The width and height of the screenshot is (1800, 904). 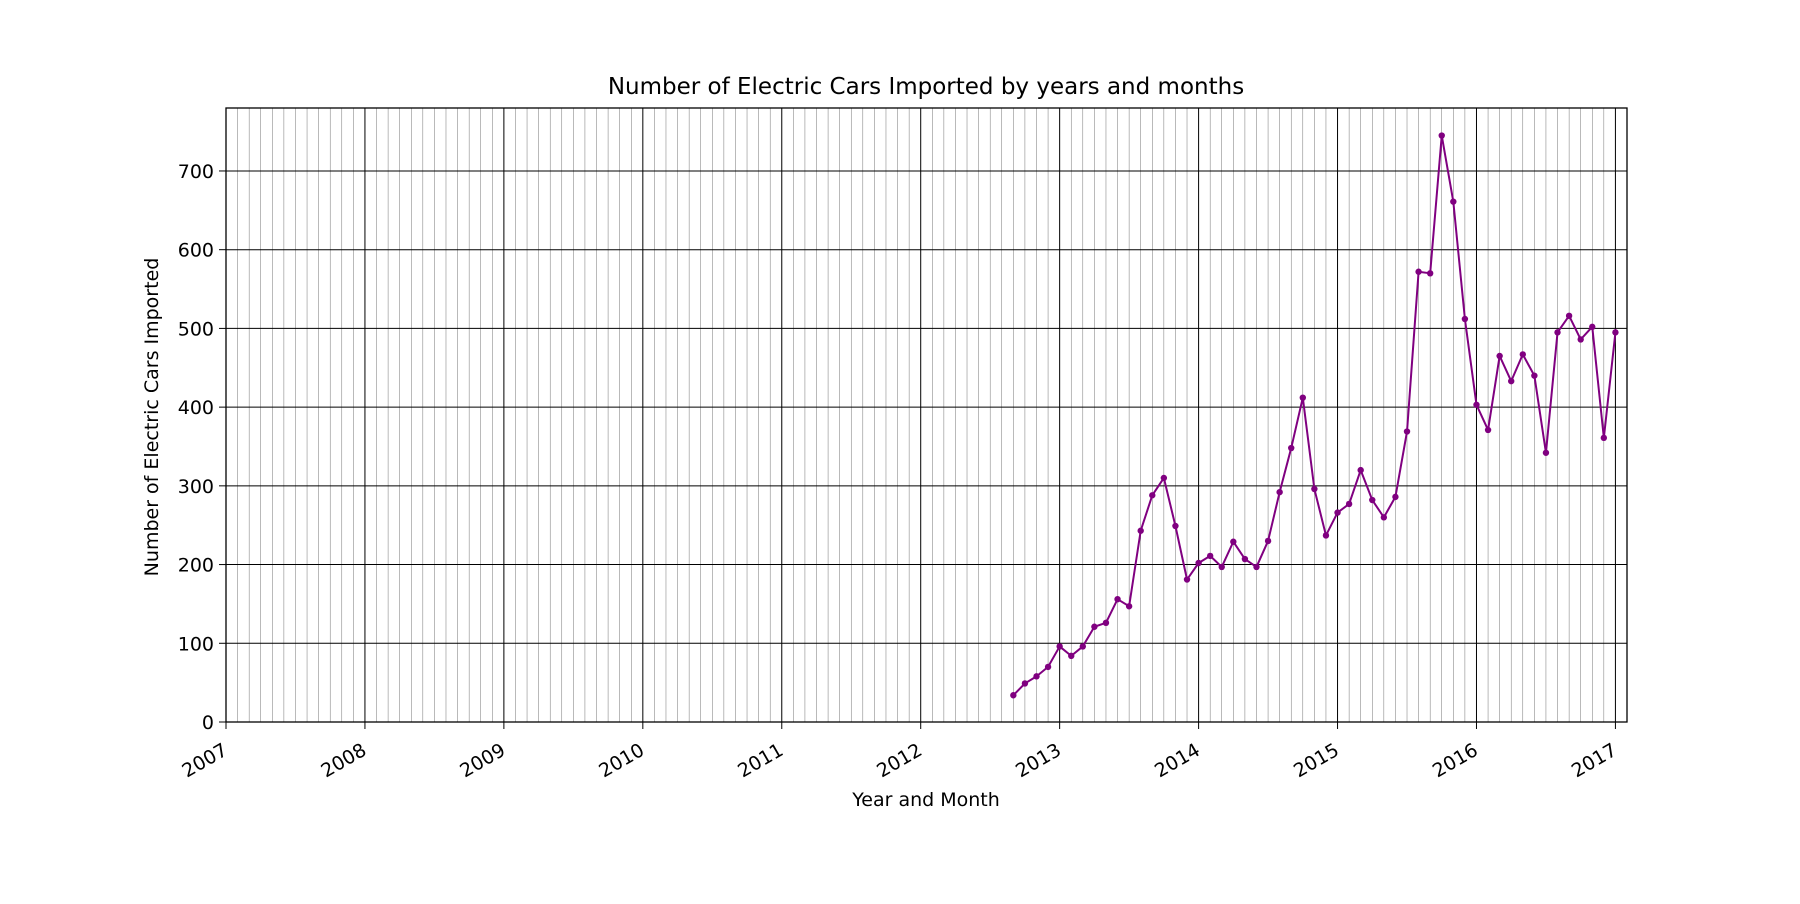 I want to click on x-tick-label: 2008, so click(x=343, y=760).